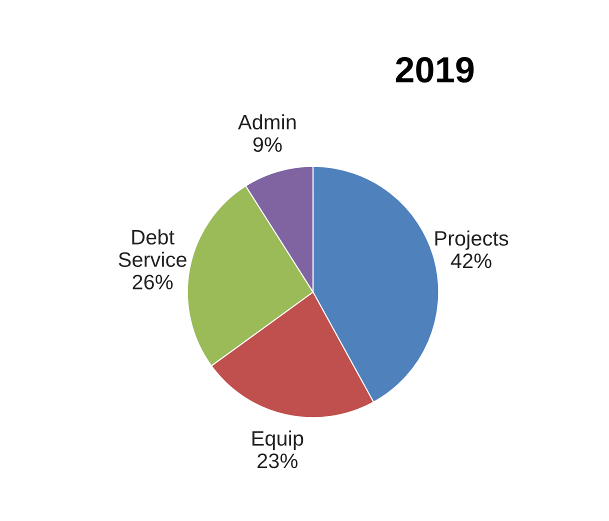  Describe the element at coordinates (471, 260) in the screenshot. I see `data-label: 42%` at that location.